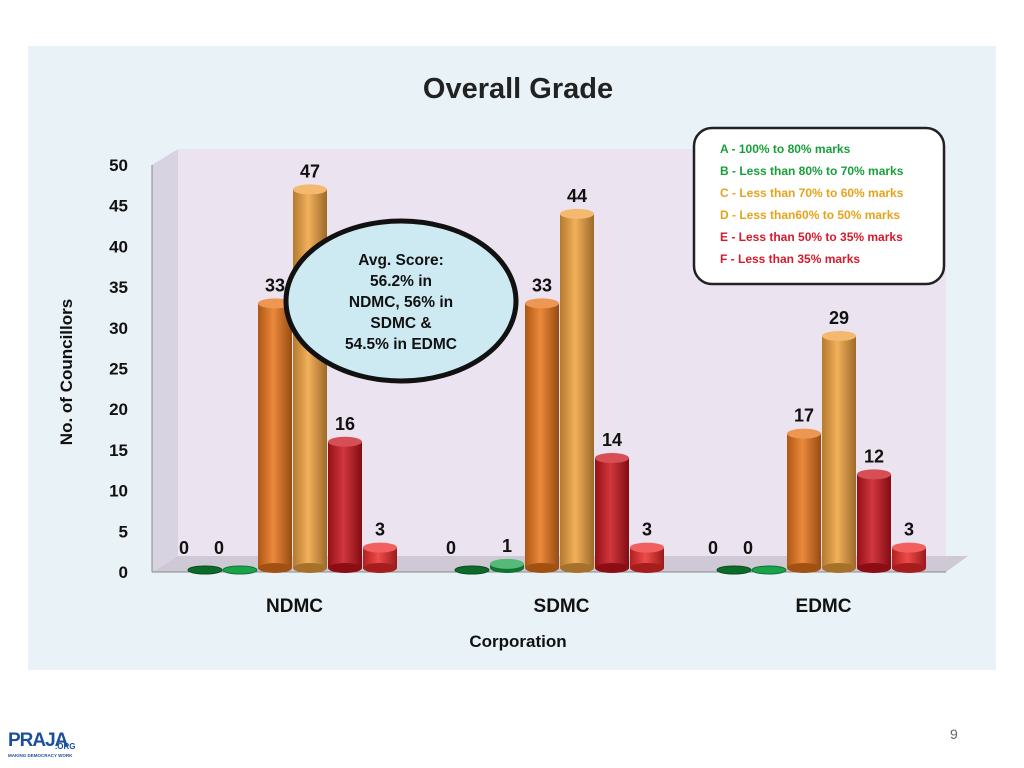 This screenshot has height=768, width=1024. What do you see at coordinates (401, 260) in the screenshot?
I see `callout-line-1: Avg. Score:` at bounding box center [401, 260].